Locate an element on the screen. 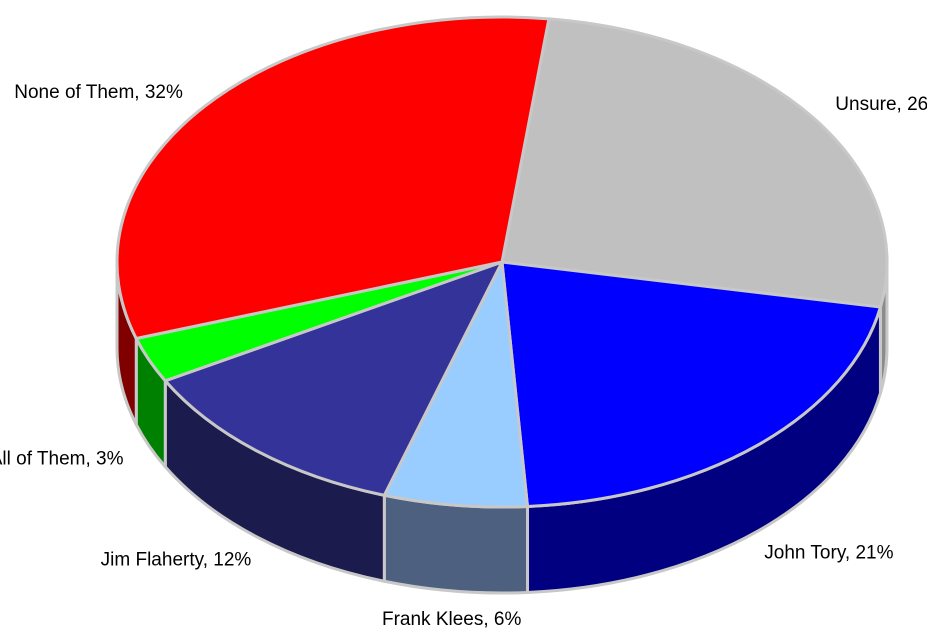  pie-label-none-of-them: None of Them, 32% is located at coordinates (98, 92).